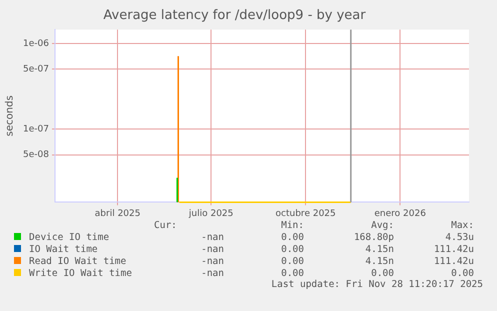 Image resolution: width=497 pixels, height=311 pixels. I want to click on x-tick-label: enero 2026, so click(400, 213).